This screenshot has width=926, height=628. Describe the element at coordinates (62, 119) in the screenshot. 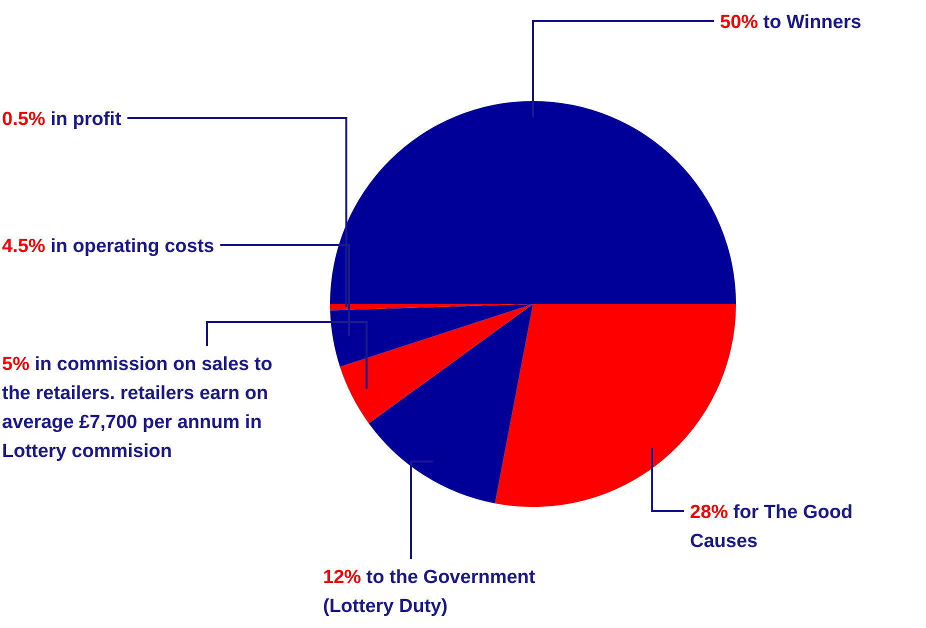

I see `slice-label: 0.5% in profit` at that location.